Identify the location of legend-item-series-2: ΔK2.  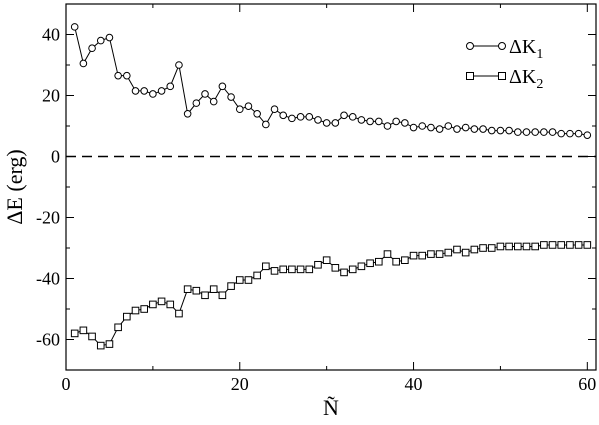
(504, 79).